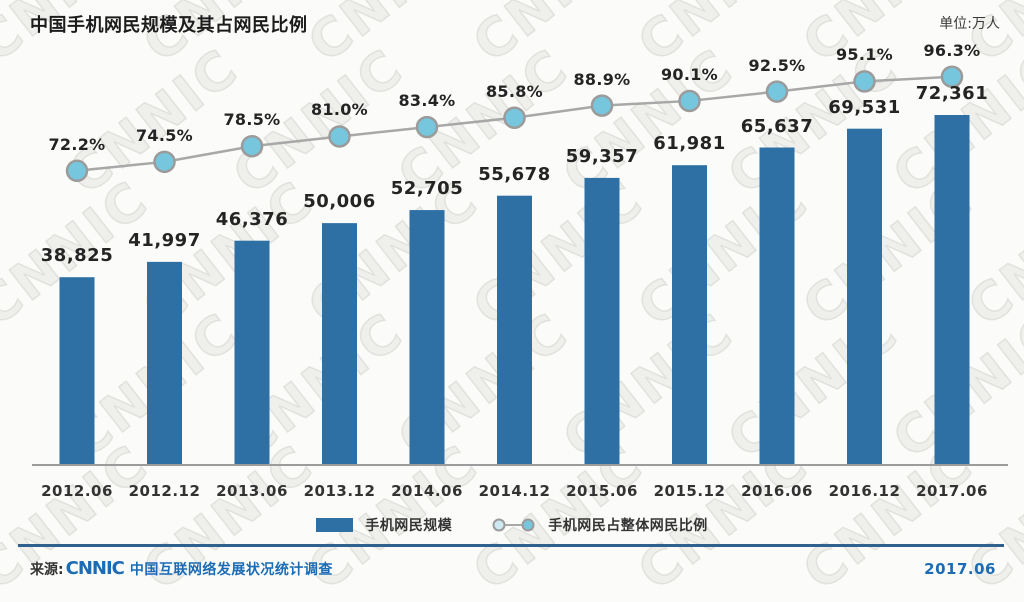 This screenshot has width=1024, height=602. Describe the element at coordinates (602, 321) in the screenshot. I see `bar-2015.06` at that location.